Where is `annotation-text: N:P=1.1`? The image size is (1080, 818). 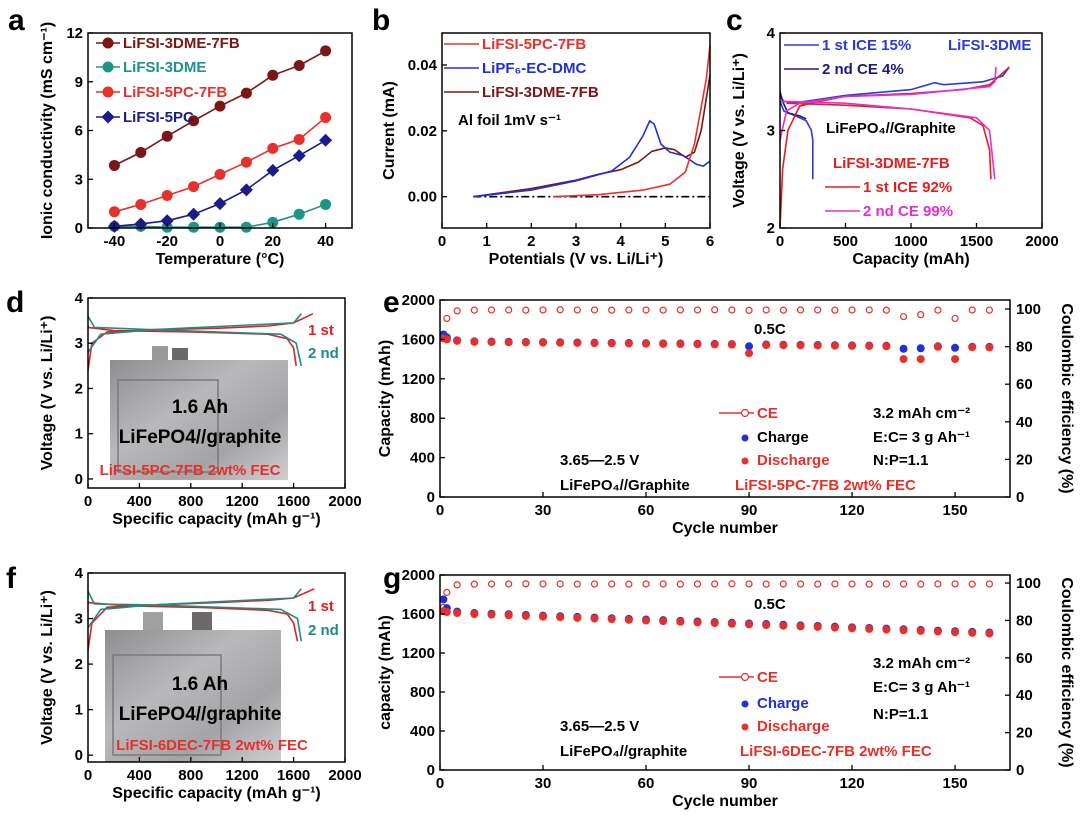
annotation-text: N:P=1.1 is located at coordinates (900, 714).